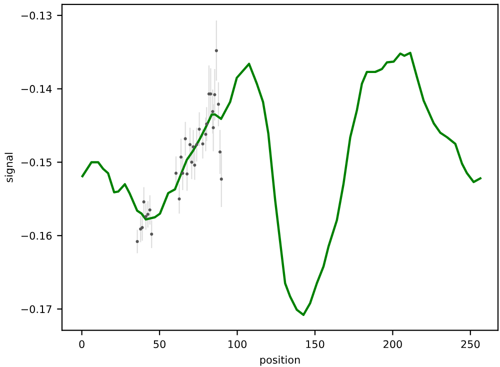 The height and width of the screenshot is (367, 500). Describe the element at coordinates (36, 16) in the screenshot. I see `y-tick-label: −0.13` at that location.